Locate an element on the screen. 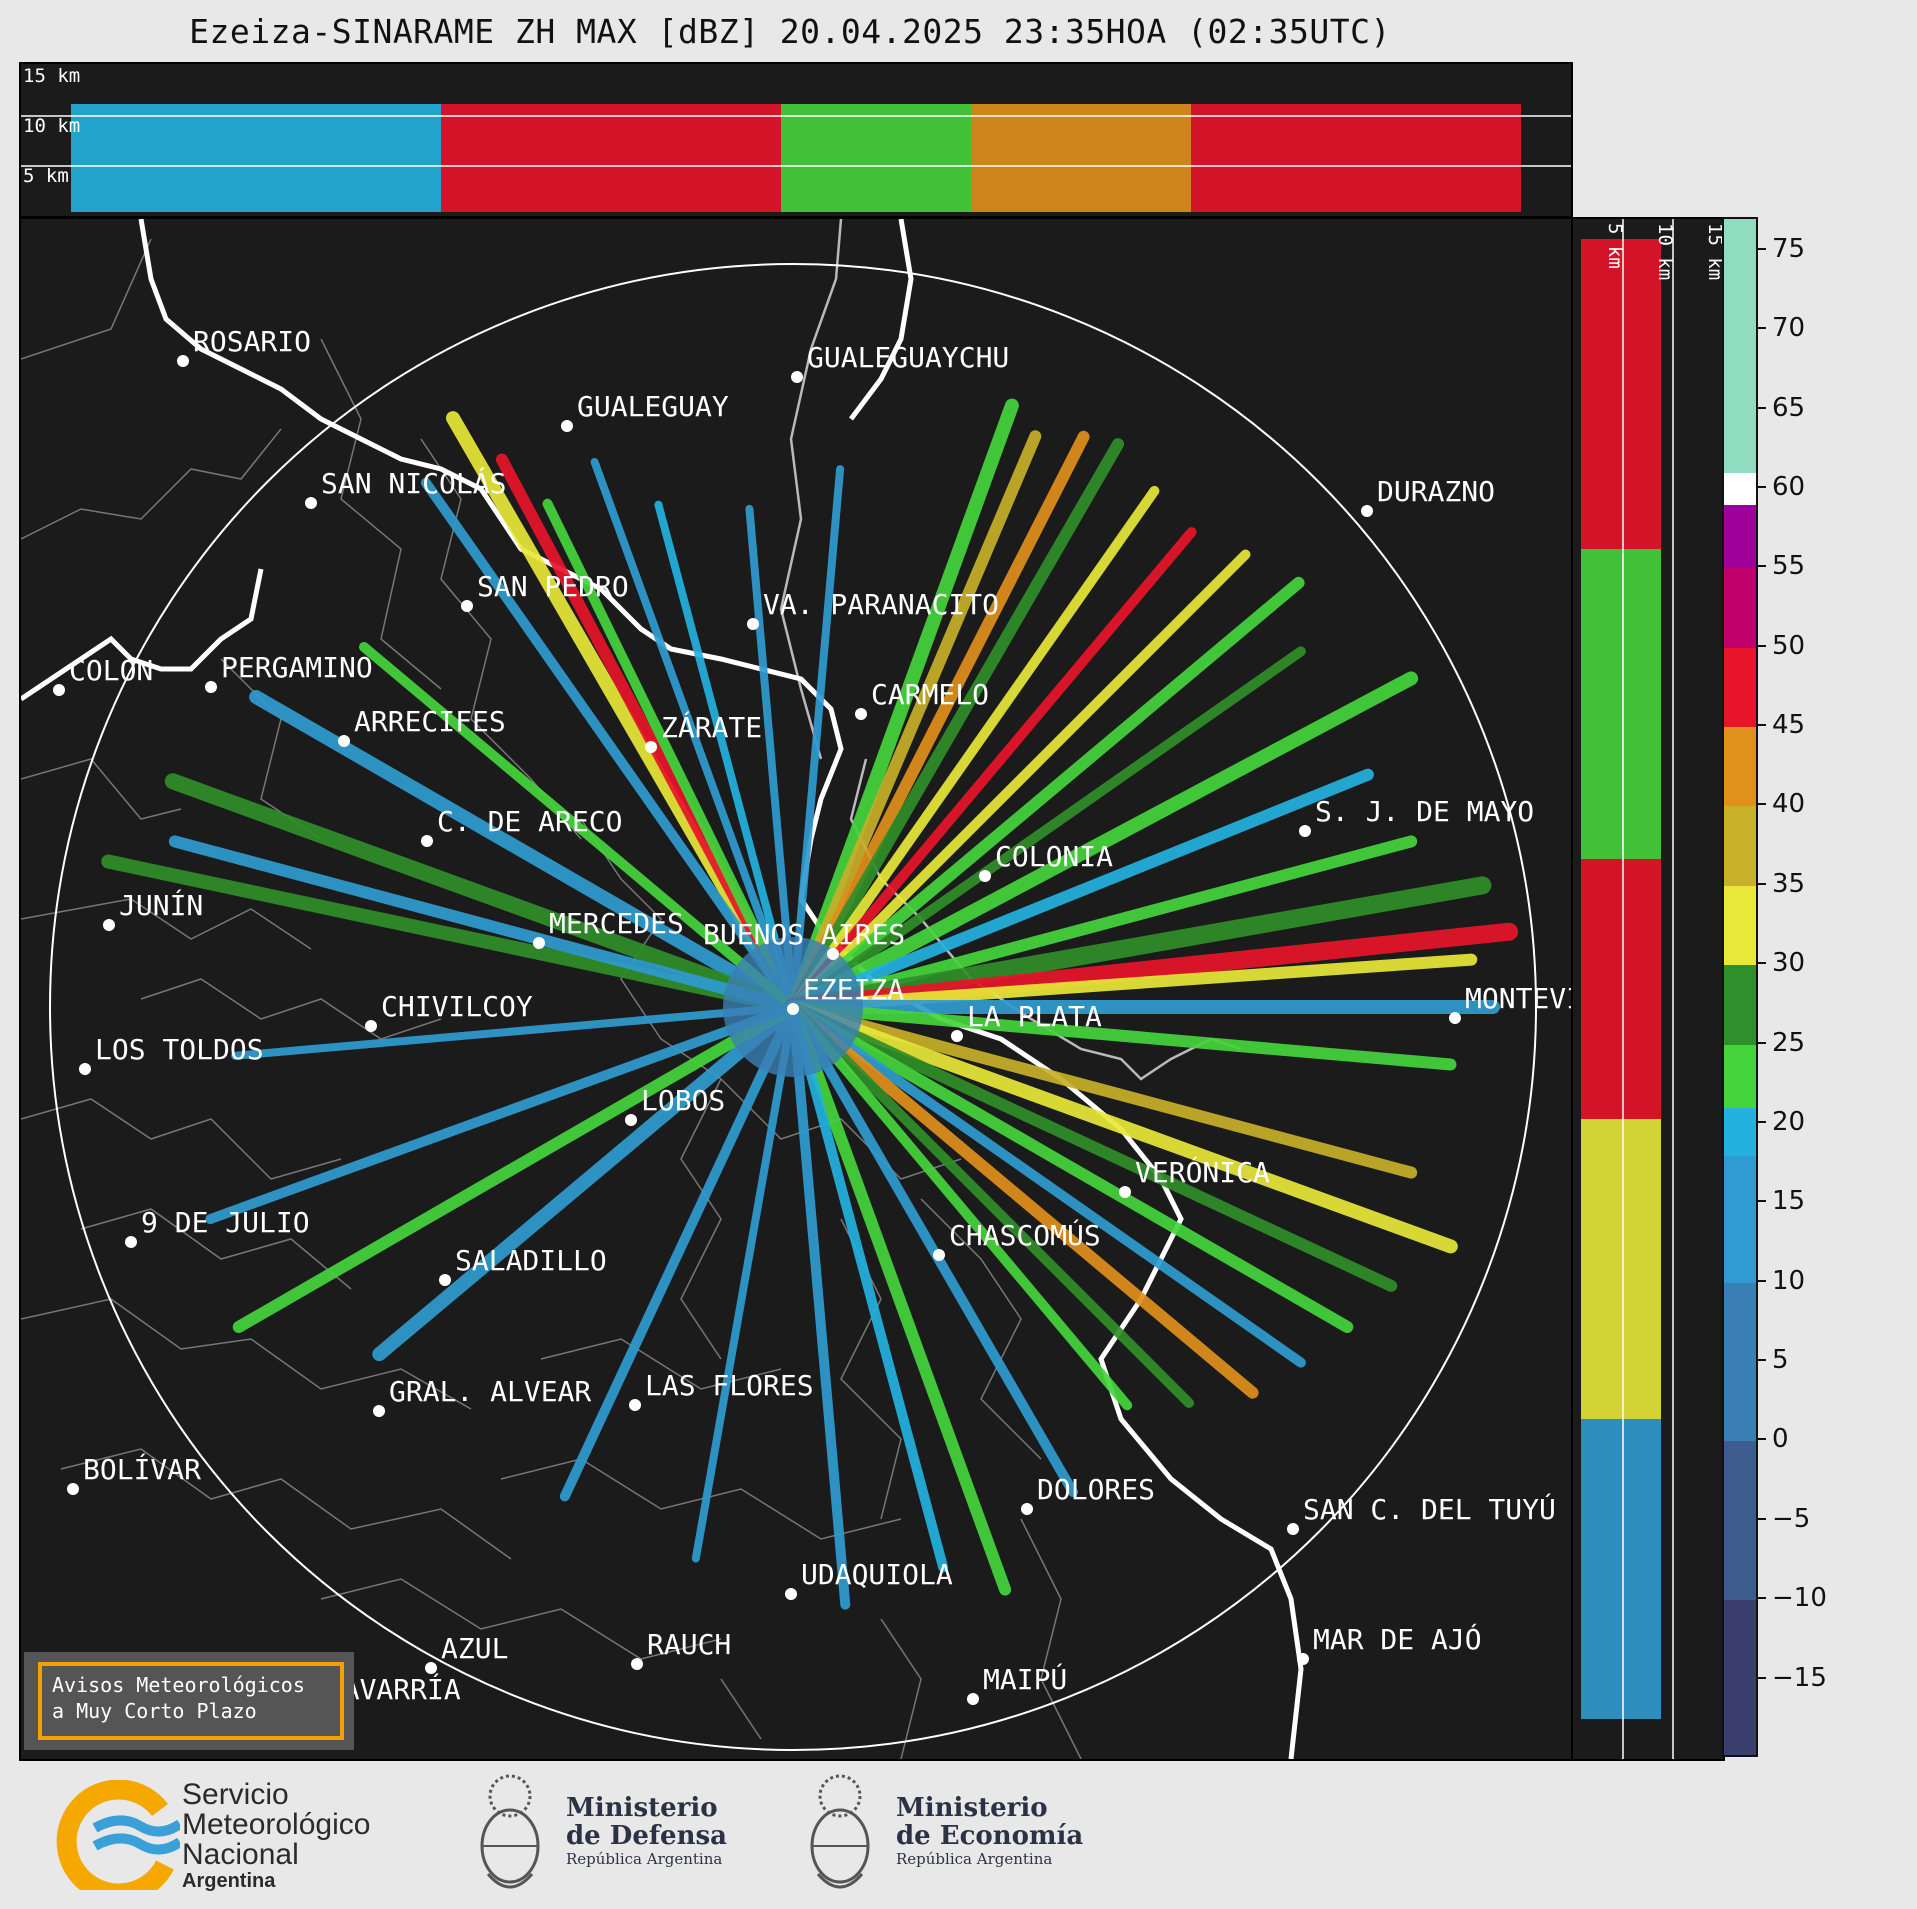 The height and width of the screenshot is (1909, 1917). colorbar-tick-label: 35 is located at coordinates (1789, 883).